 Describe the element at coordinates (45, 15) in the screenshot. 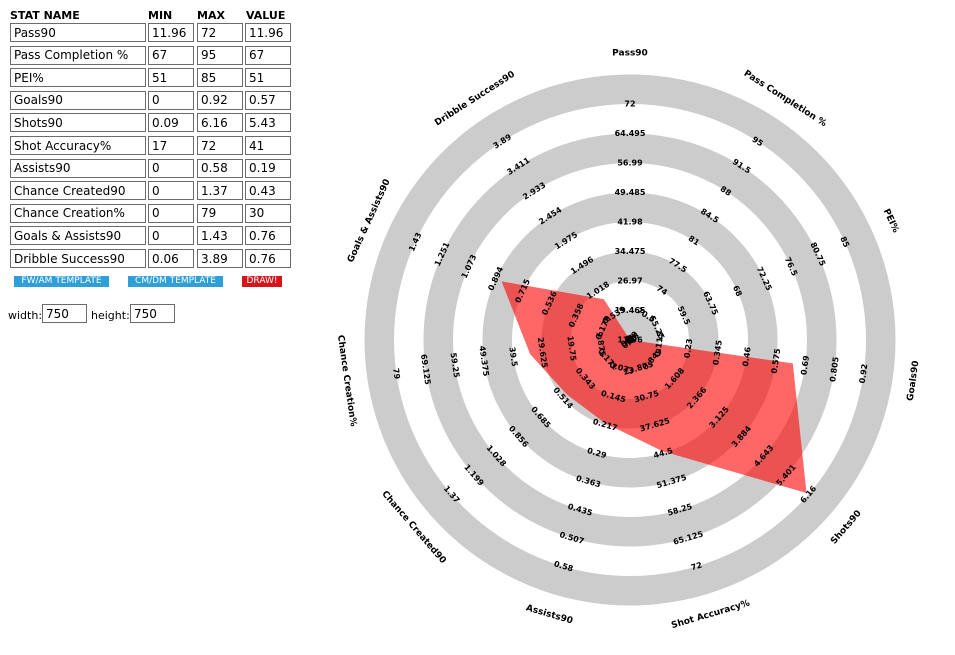

I see `header-stat-name: STAT NAME` at that location.